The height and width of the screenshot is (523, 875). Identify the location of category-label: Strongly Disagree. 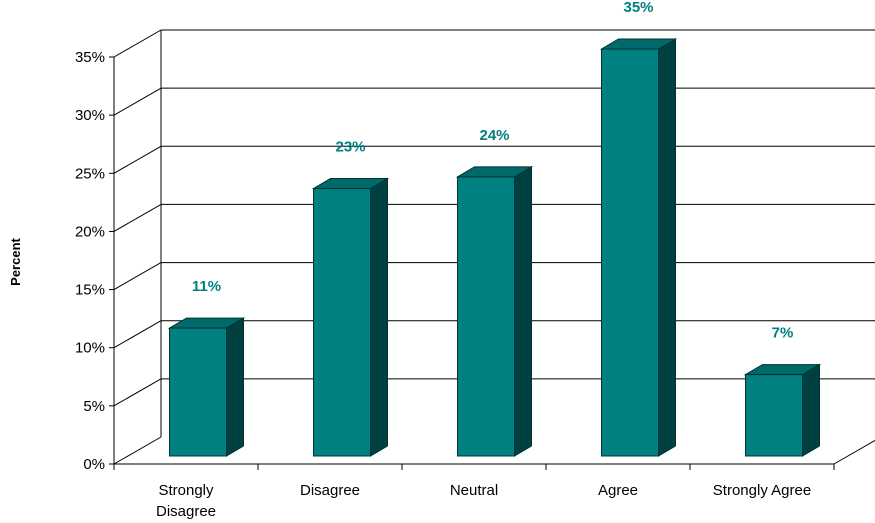
(186, 501).